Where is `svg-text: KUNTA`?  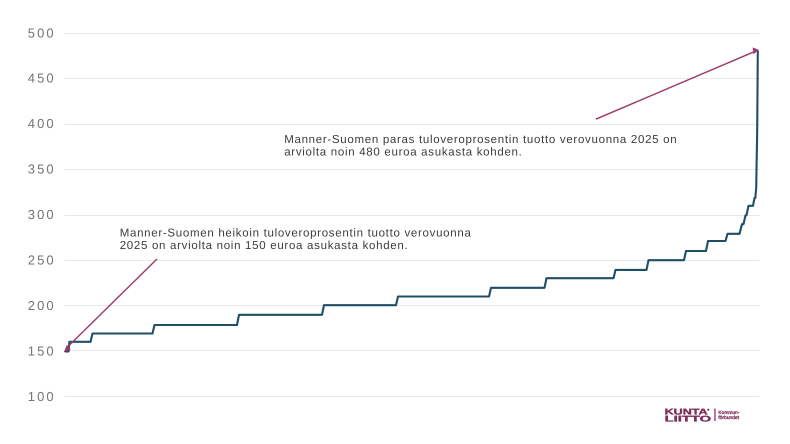
svg-text: KUNTA is located at coordinates (686, 411).